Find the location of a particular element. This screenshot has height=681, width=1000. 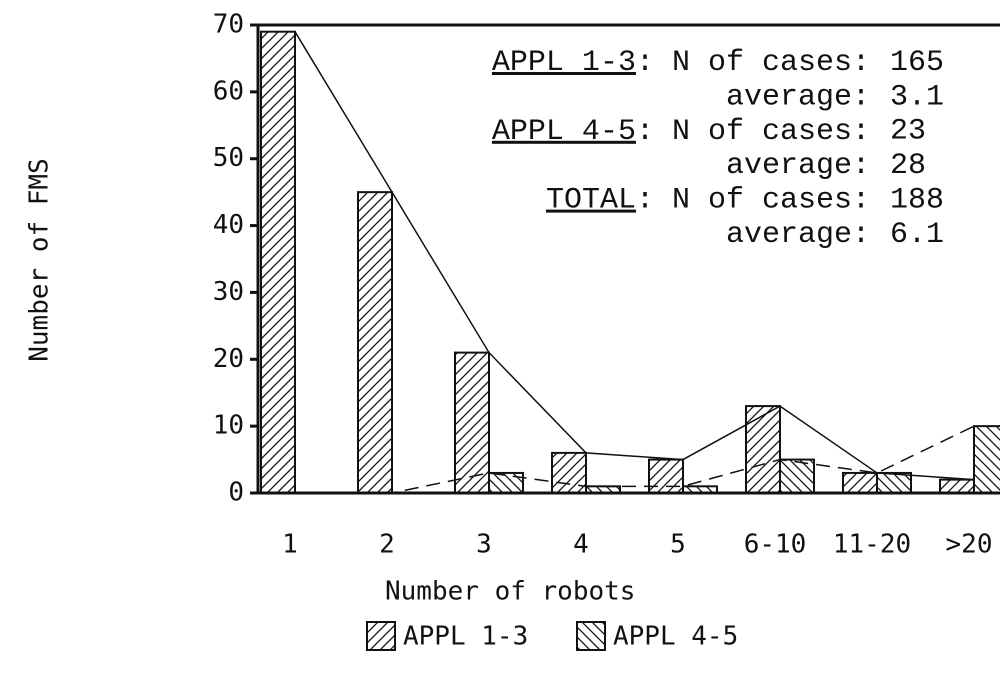

annotation-label: TOTAL is located at coordinates (591, 201).